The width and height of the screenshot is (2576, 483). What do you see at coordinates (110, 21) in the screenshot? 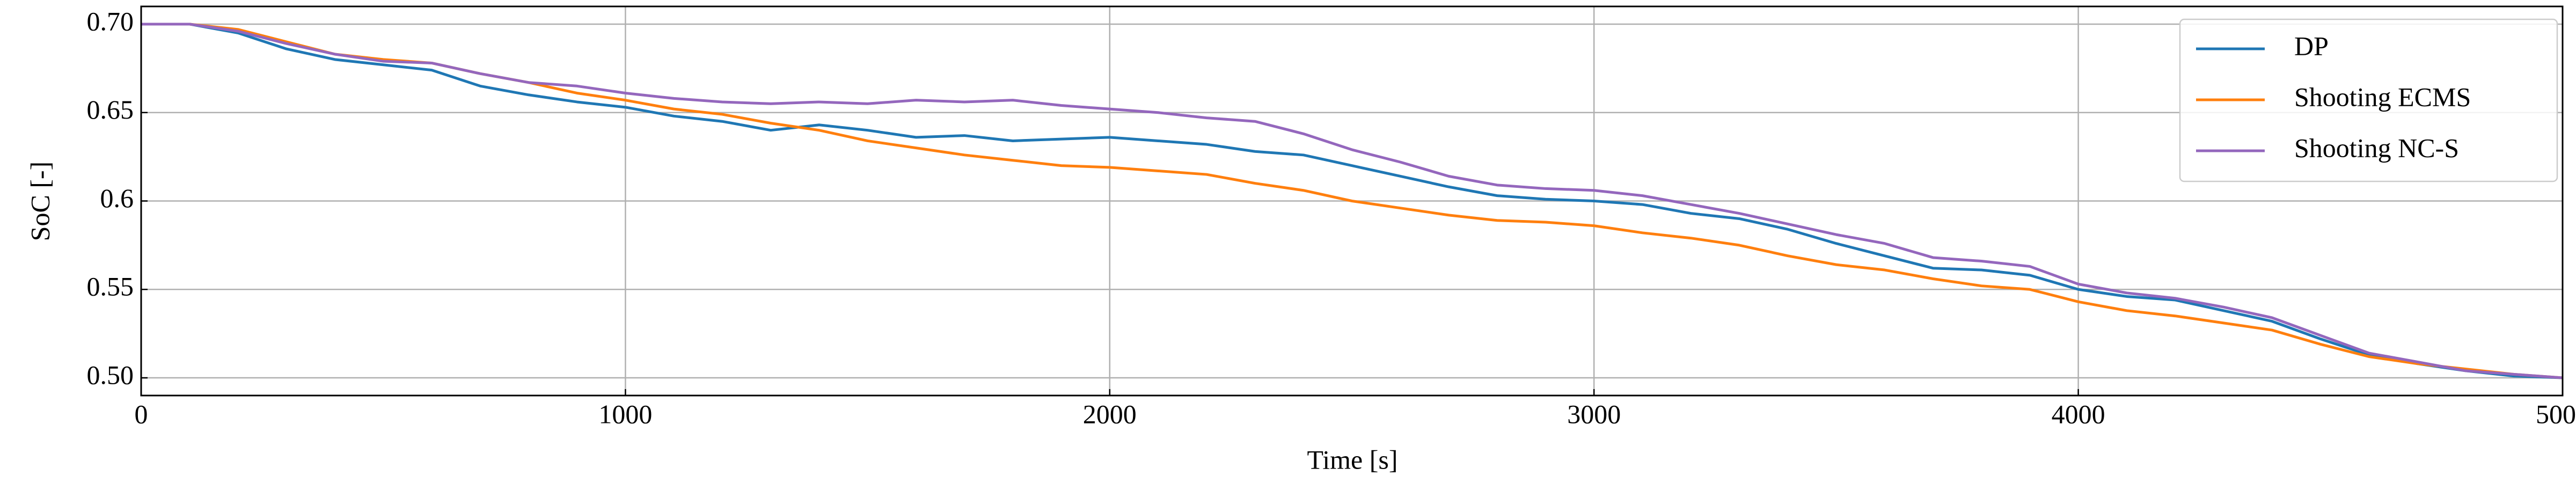
I see `y-tick-label: 0.70` at bounding box center [110, 21].